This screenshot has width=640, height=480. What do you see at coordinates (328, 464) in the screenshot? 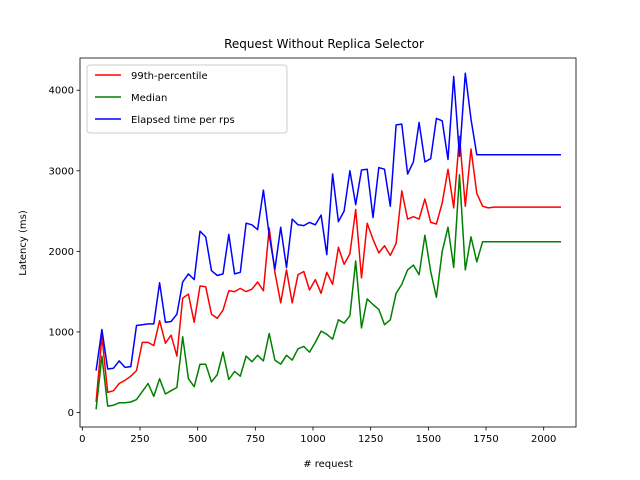
I see `x-axis-label: # request` at bounding box center [328, 464].